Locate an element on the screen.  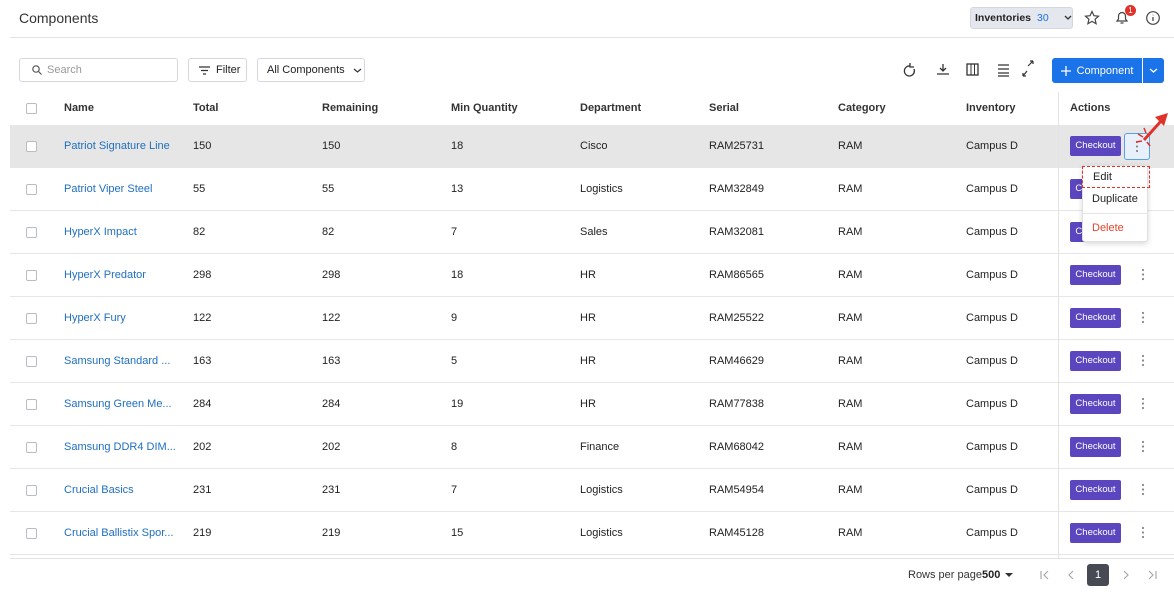
pager-prev is located at coordinates (1056, 575).